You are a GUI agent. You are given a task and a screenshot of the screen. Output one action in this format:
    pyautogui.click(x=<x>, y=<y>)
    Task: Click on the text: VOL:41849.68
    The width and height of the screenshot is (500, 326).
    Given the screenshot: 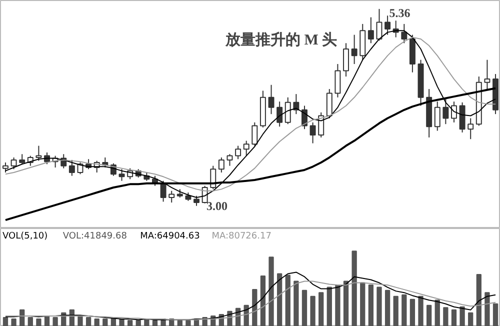 What is the action you would take?
    pyautogui.click(x=95, y=237)
    